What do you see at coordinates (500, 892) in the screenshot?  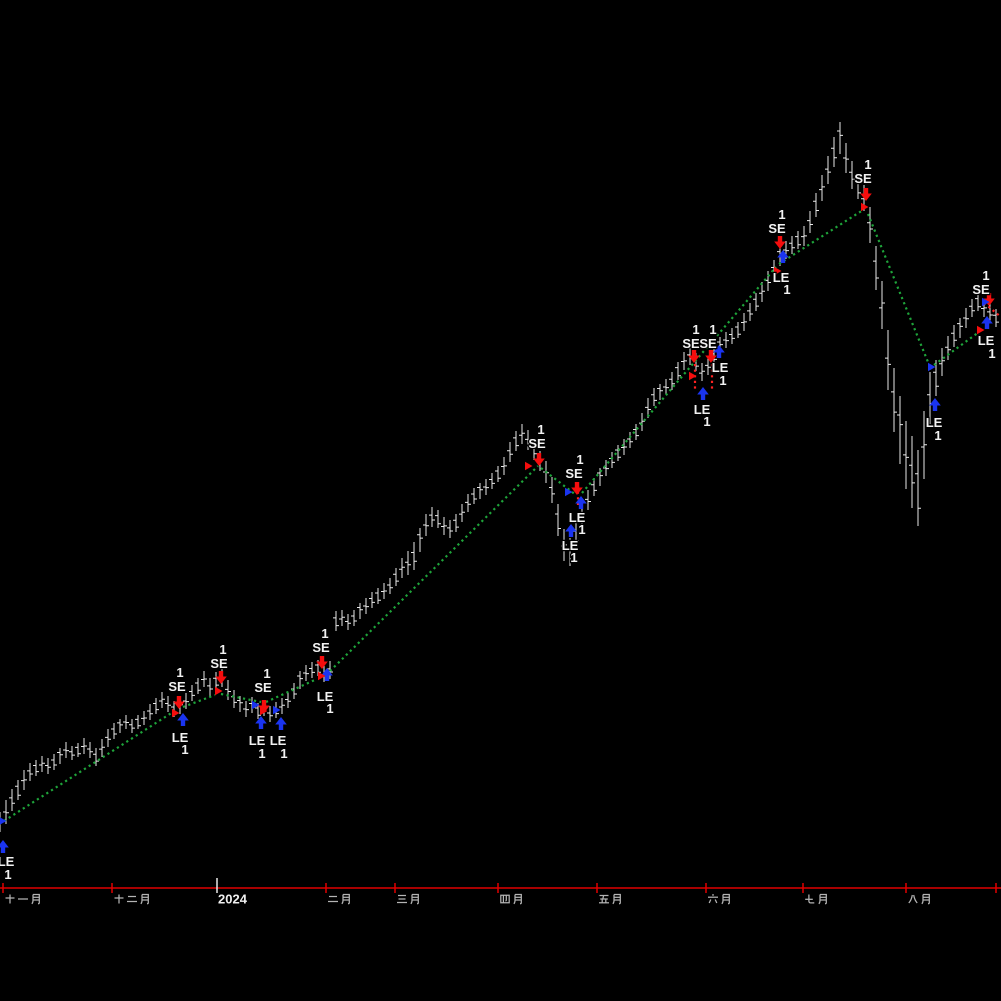 I see `x-axis: 2024` at bounding box center [500, 892].